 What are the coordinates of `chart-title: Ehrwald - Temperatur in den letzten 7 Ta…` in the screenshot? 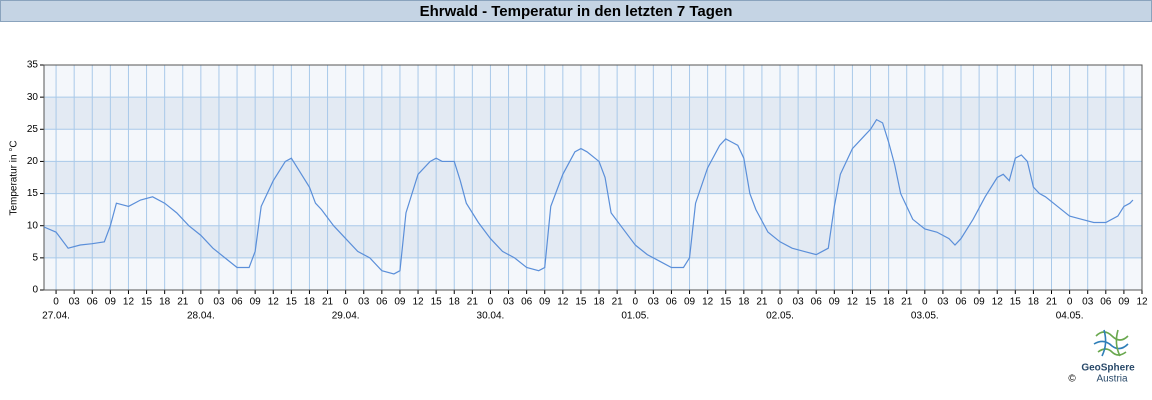 It's located at (576, 11).